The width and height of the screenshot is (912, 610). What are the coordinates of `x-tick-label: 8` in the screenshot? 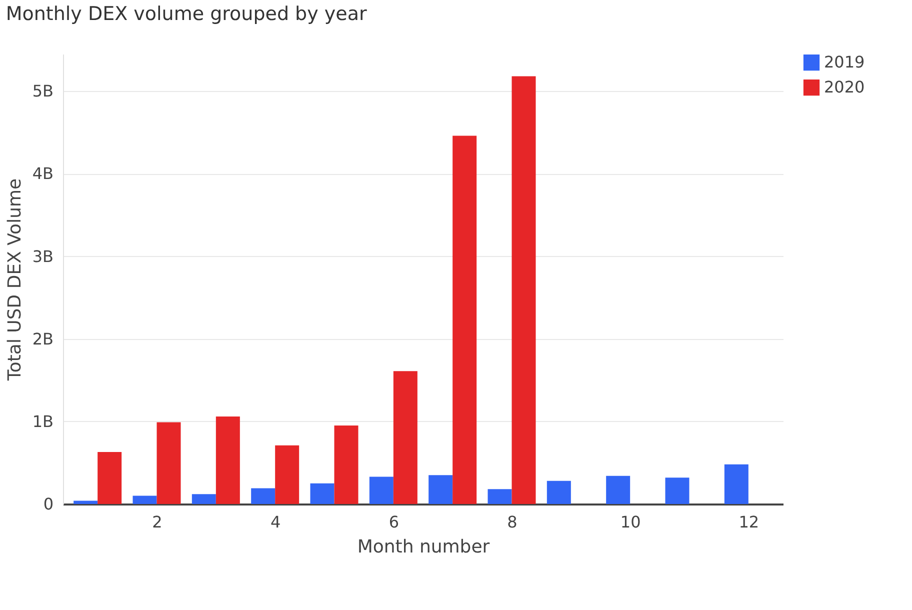 It's located at (512, 522).